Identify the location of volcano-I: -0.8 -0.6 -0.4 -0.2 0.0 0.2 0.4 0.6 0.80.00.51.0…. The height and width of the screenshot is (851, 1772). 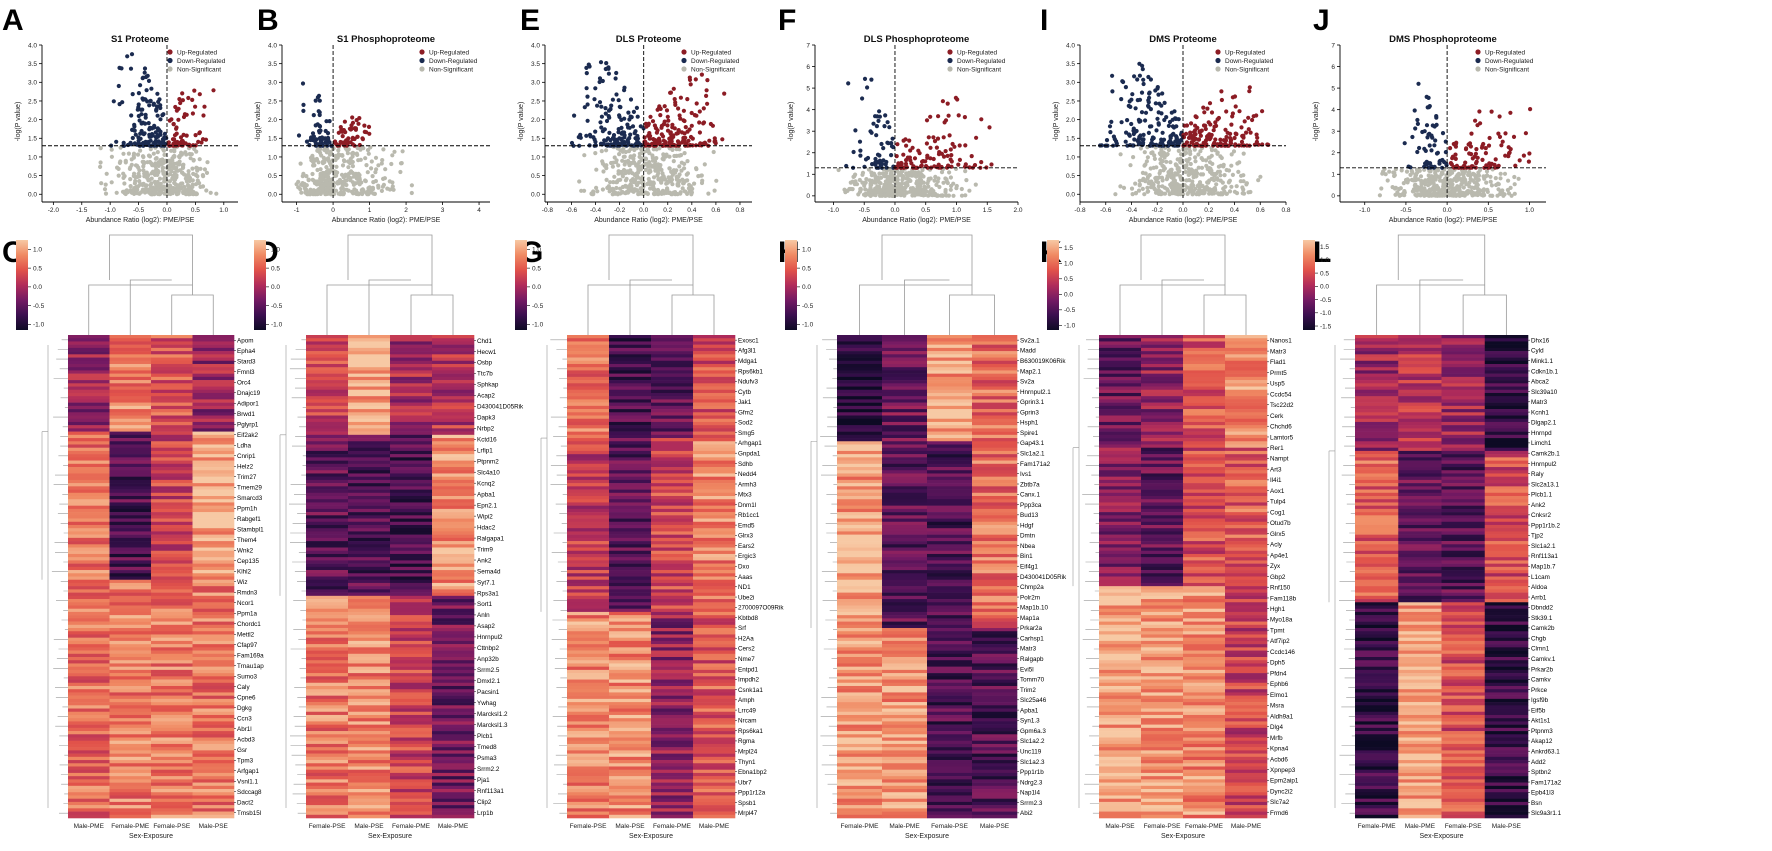
(1172, 129).